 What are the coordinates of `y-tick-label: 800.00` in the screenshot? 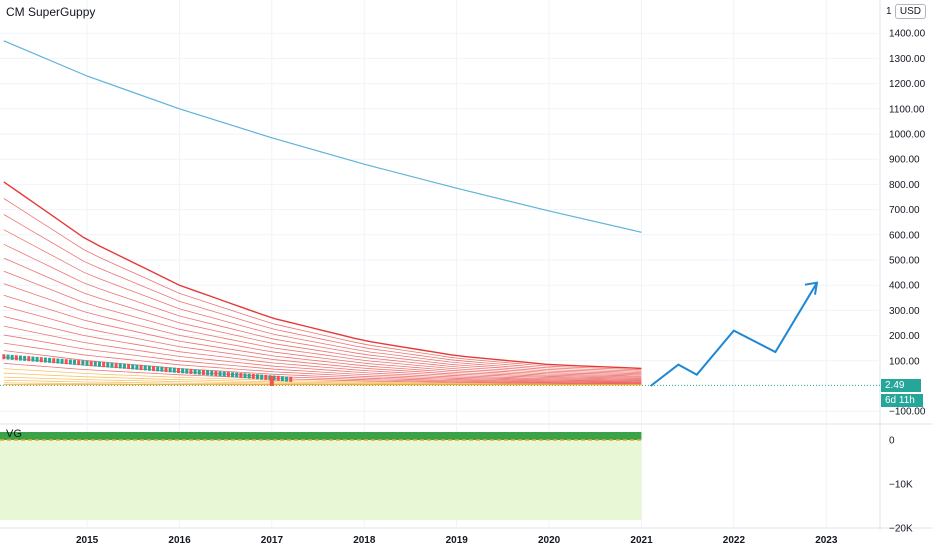 It's located at (904, 185).